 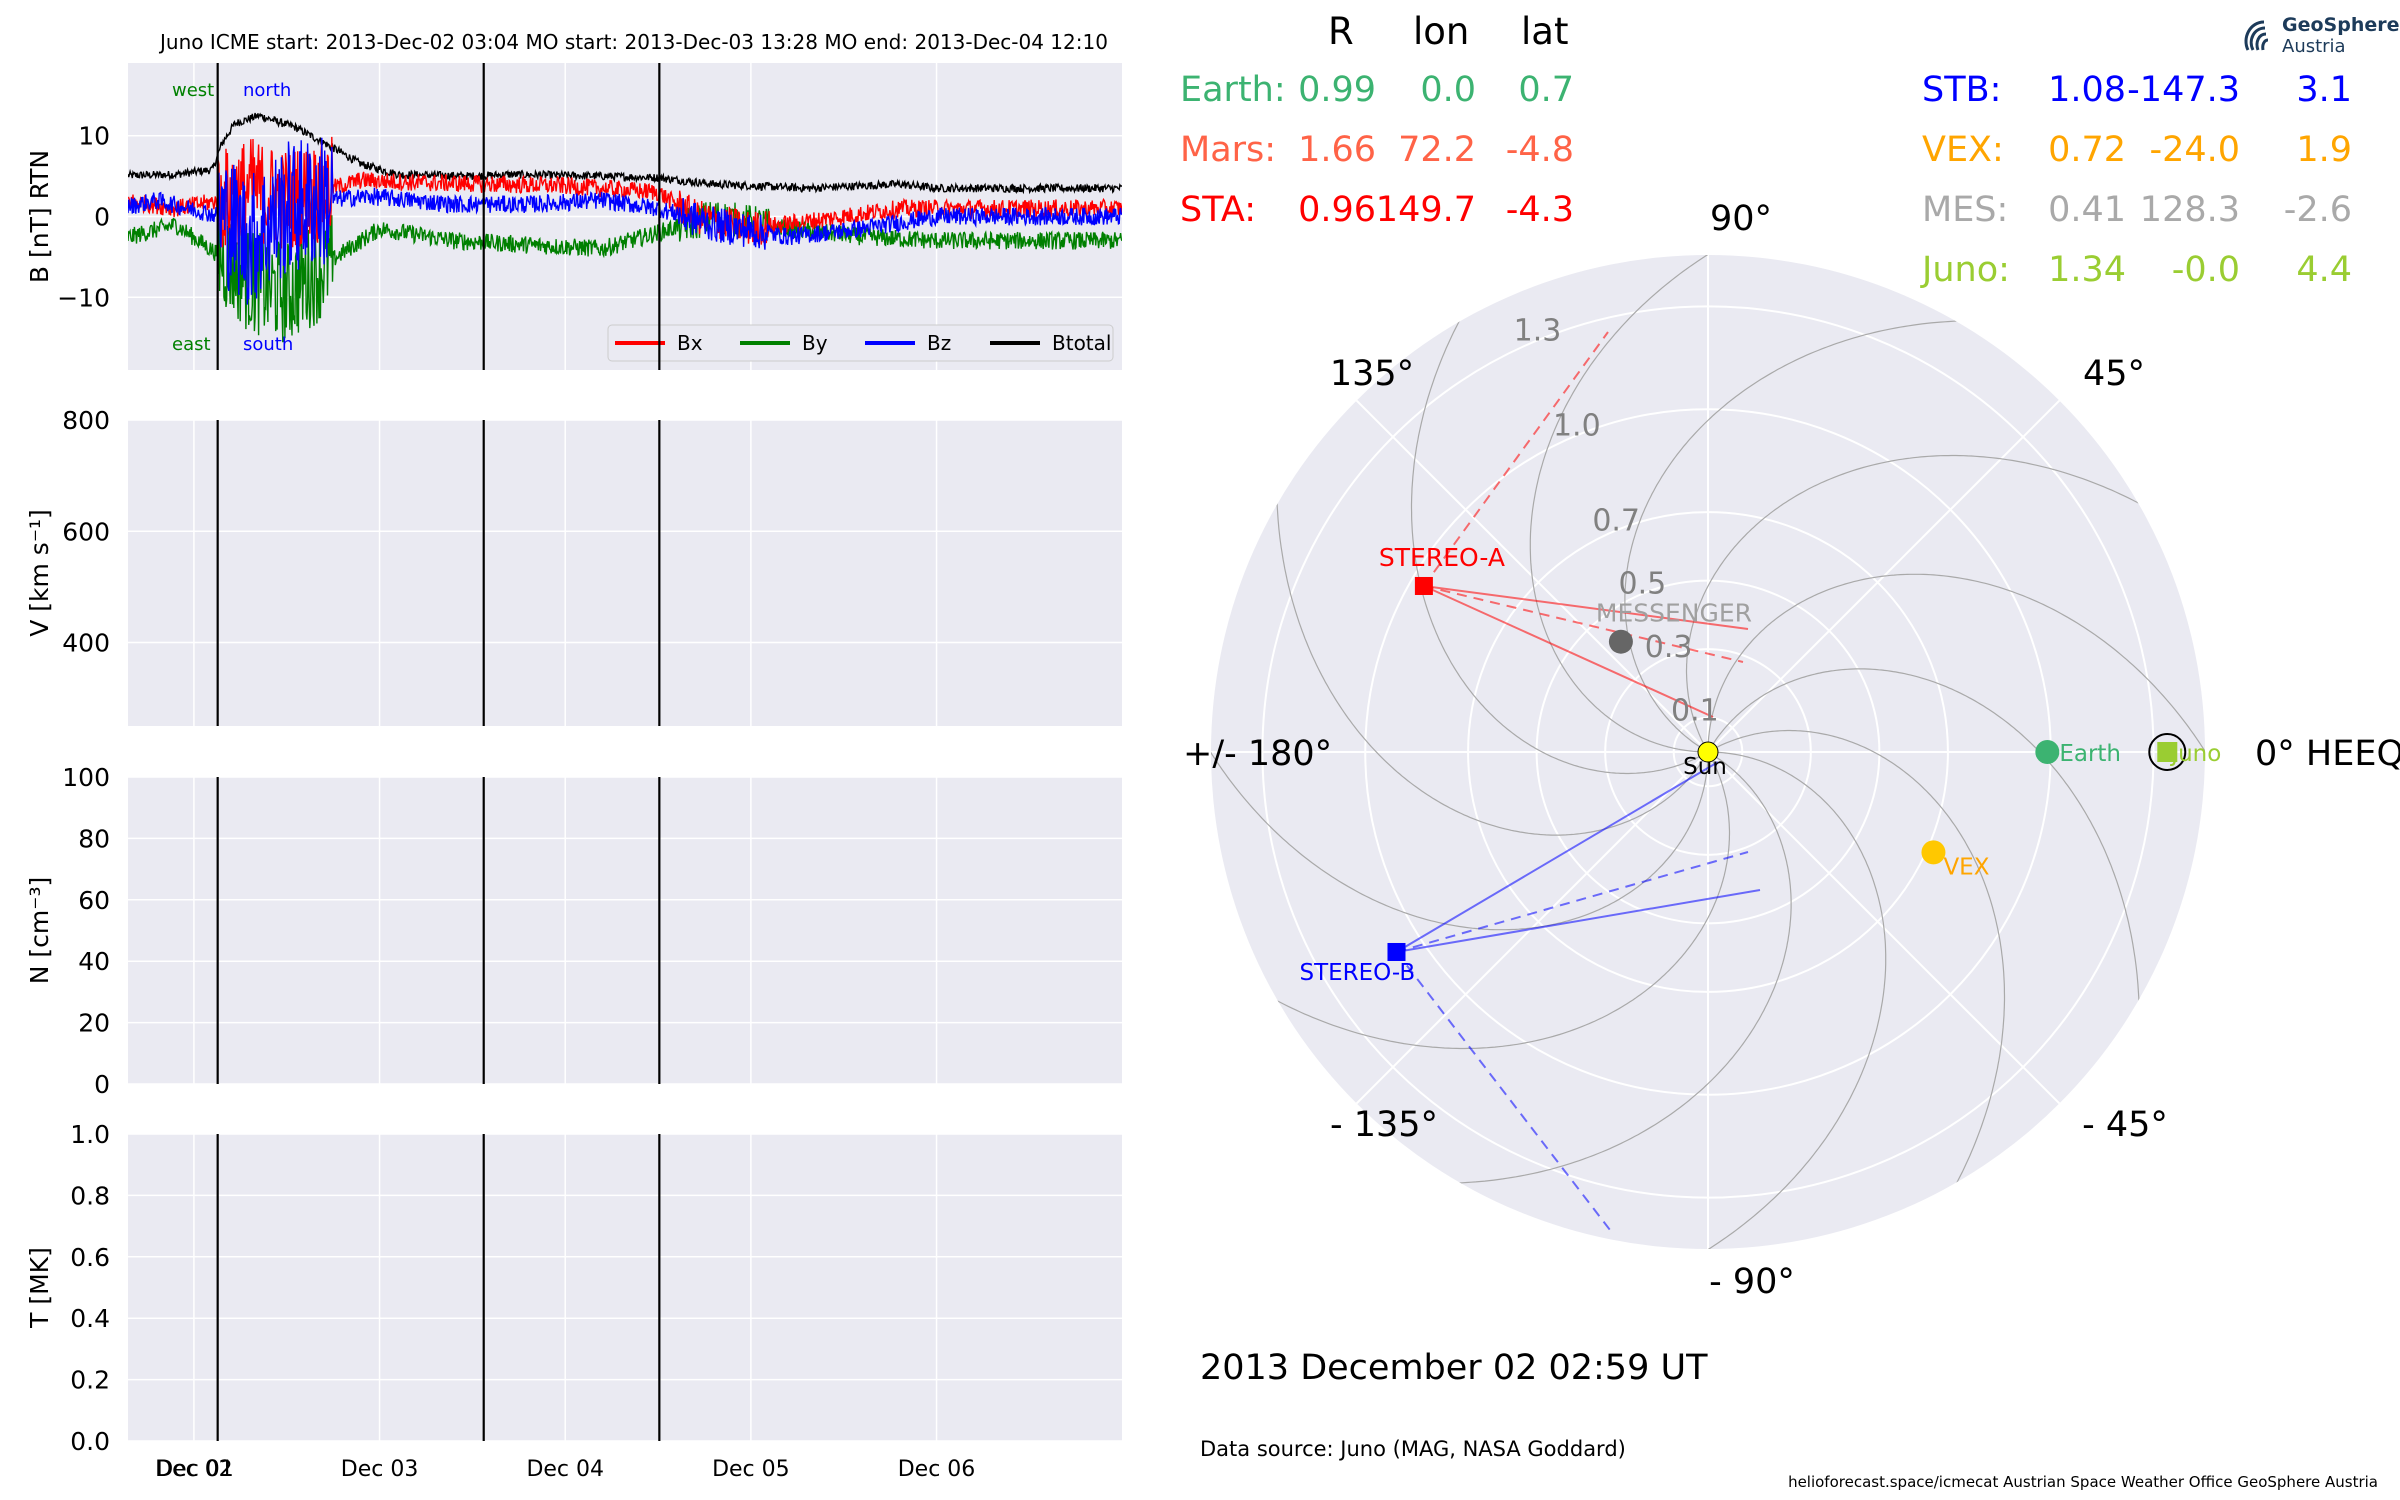 I want to click on annot-east: east, so click(x=191, y=344).